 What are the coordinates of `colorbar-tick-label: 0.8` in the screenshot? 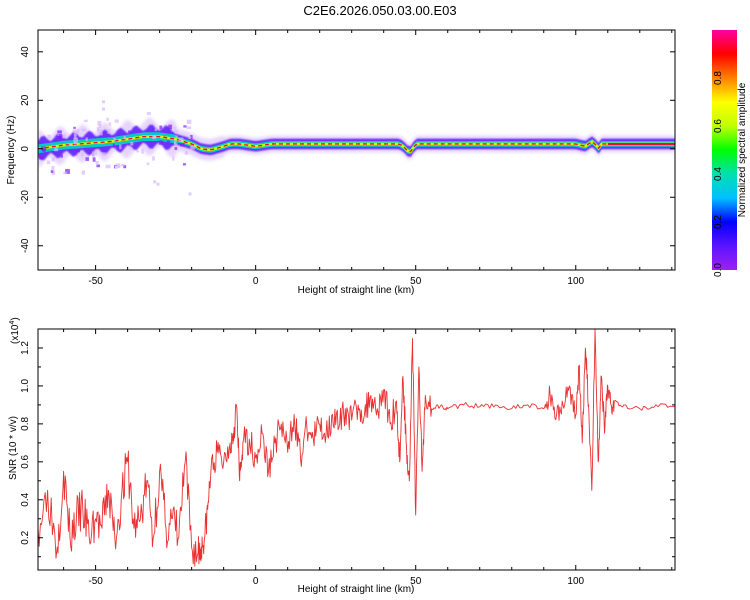 It's located at (718, 78).